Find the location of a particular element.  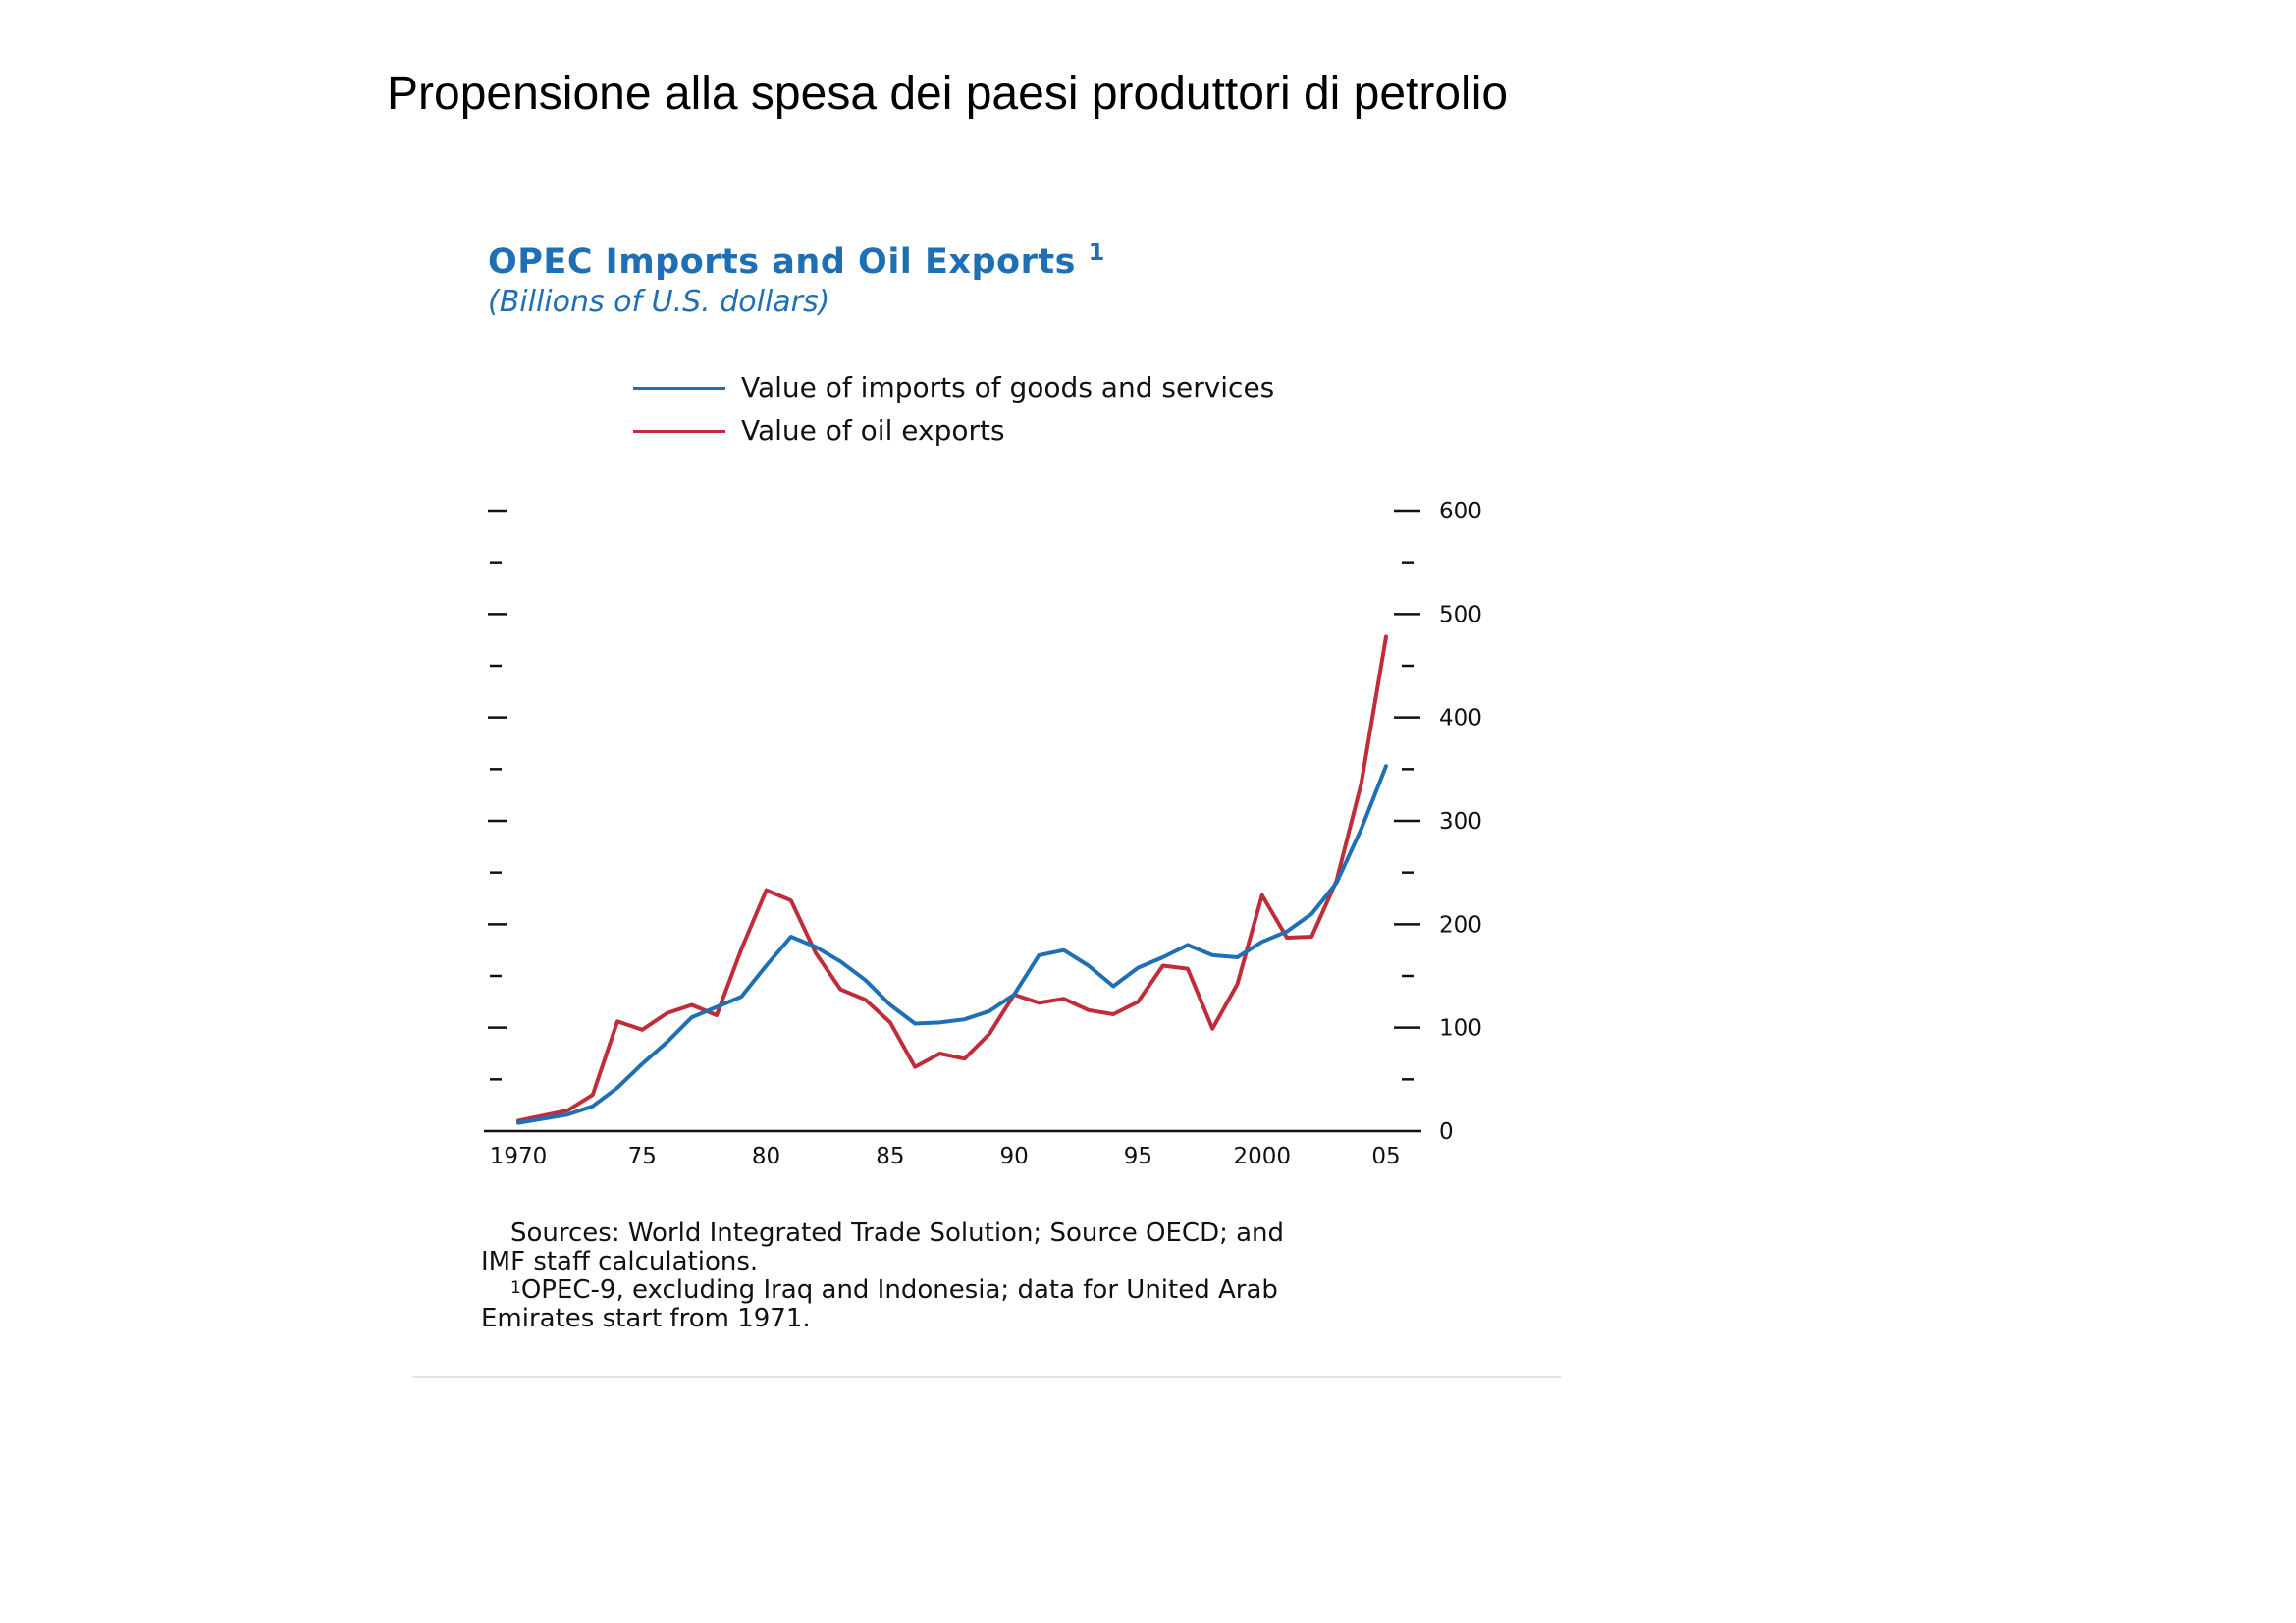

legend-swatch-imports is located at coordinates (679, 389).